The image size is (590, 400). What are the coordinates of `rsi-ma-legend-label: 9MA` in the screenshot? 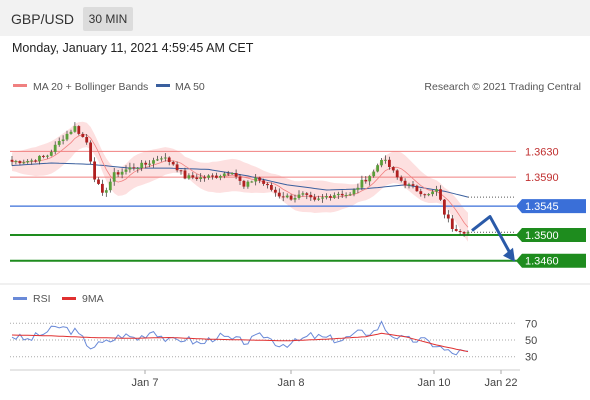 It's located at (93, 299).